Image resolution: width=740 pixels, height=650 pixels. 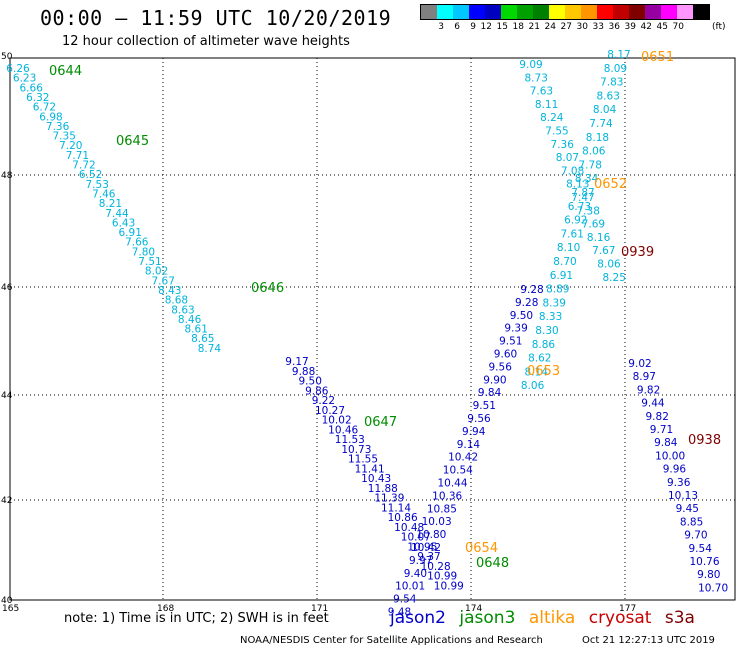 I want to click on legend-label: 39, so click(x=630, y=27).